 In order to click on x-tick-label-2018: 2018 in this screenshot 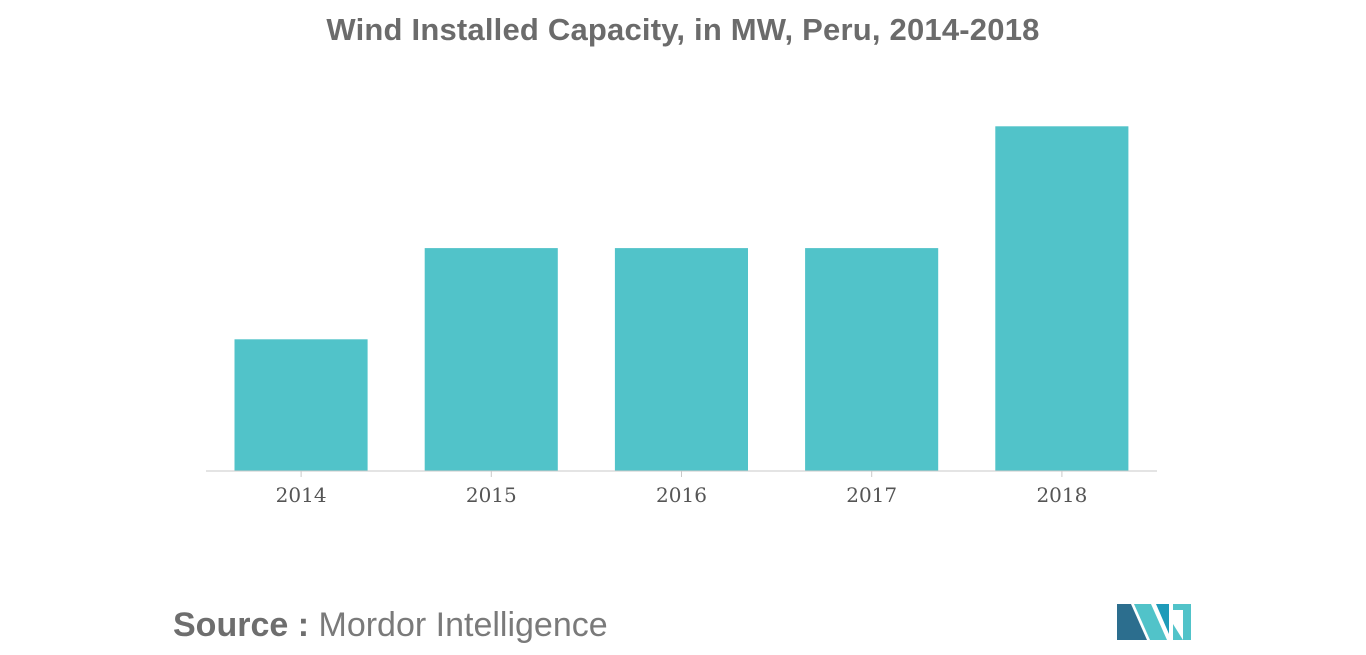, I will do `click(1061, 495)`.